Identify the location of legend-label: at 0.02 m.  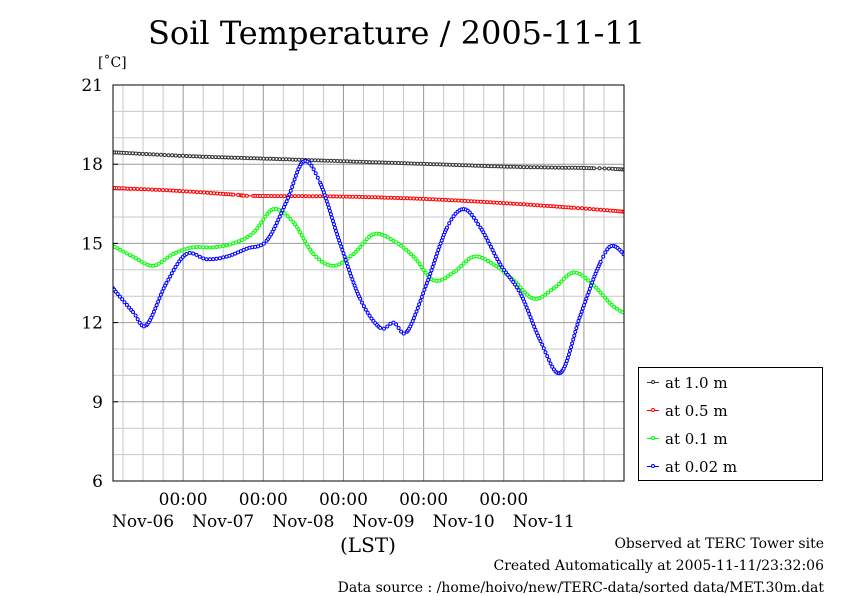
(701, 467).